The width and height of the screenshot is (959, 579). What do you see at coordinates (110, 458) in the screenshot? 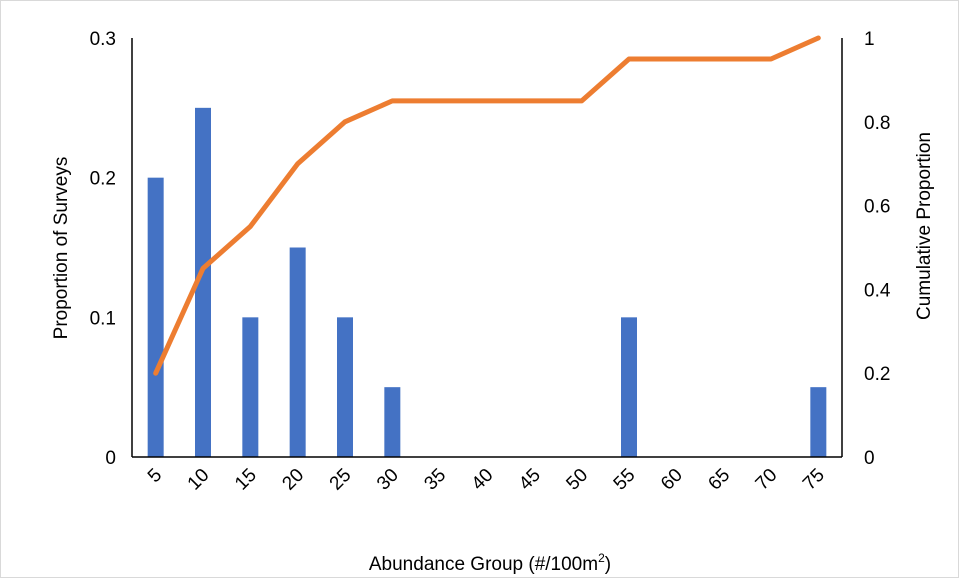
I see `y-tick-label: 0` at bounding box center [110, 458].